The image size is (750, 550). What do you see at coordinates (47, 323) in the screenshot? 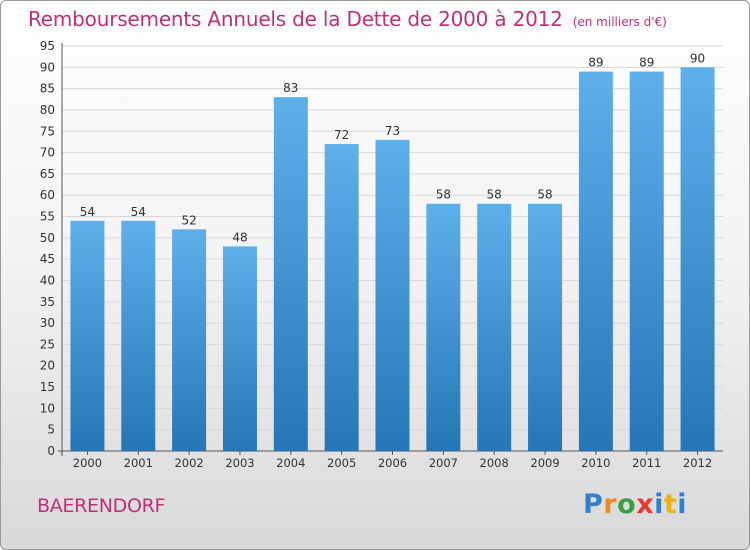
I see `y-tick-label: 30` at bounding box center [47, 323].